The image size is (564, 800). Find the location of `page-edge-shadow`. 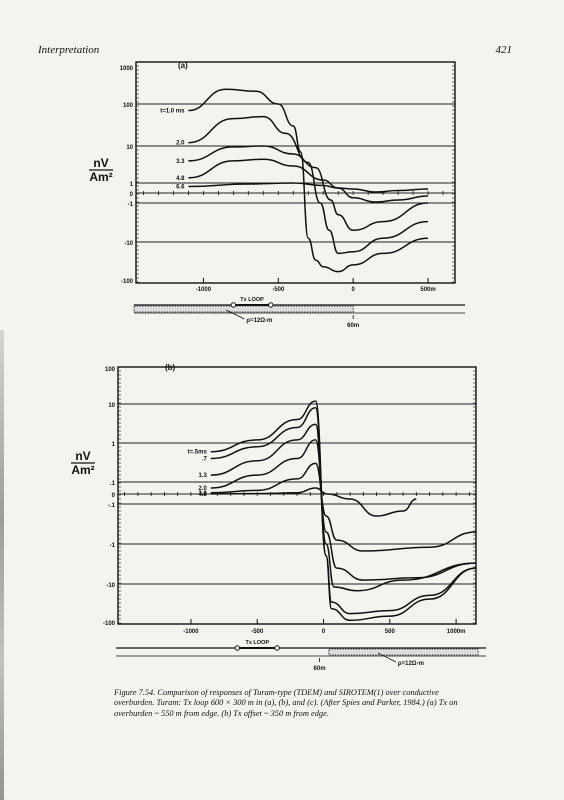

page-edge-shadow is located at coordinates (2, 565).